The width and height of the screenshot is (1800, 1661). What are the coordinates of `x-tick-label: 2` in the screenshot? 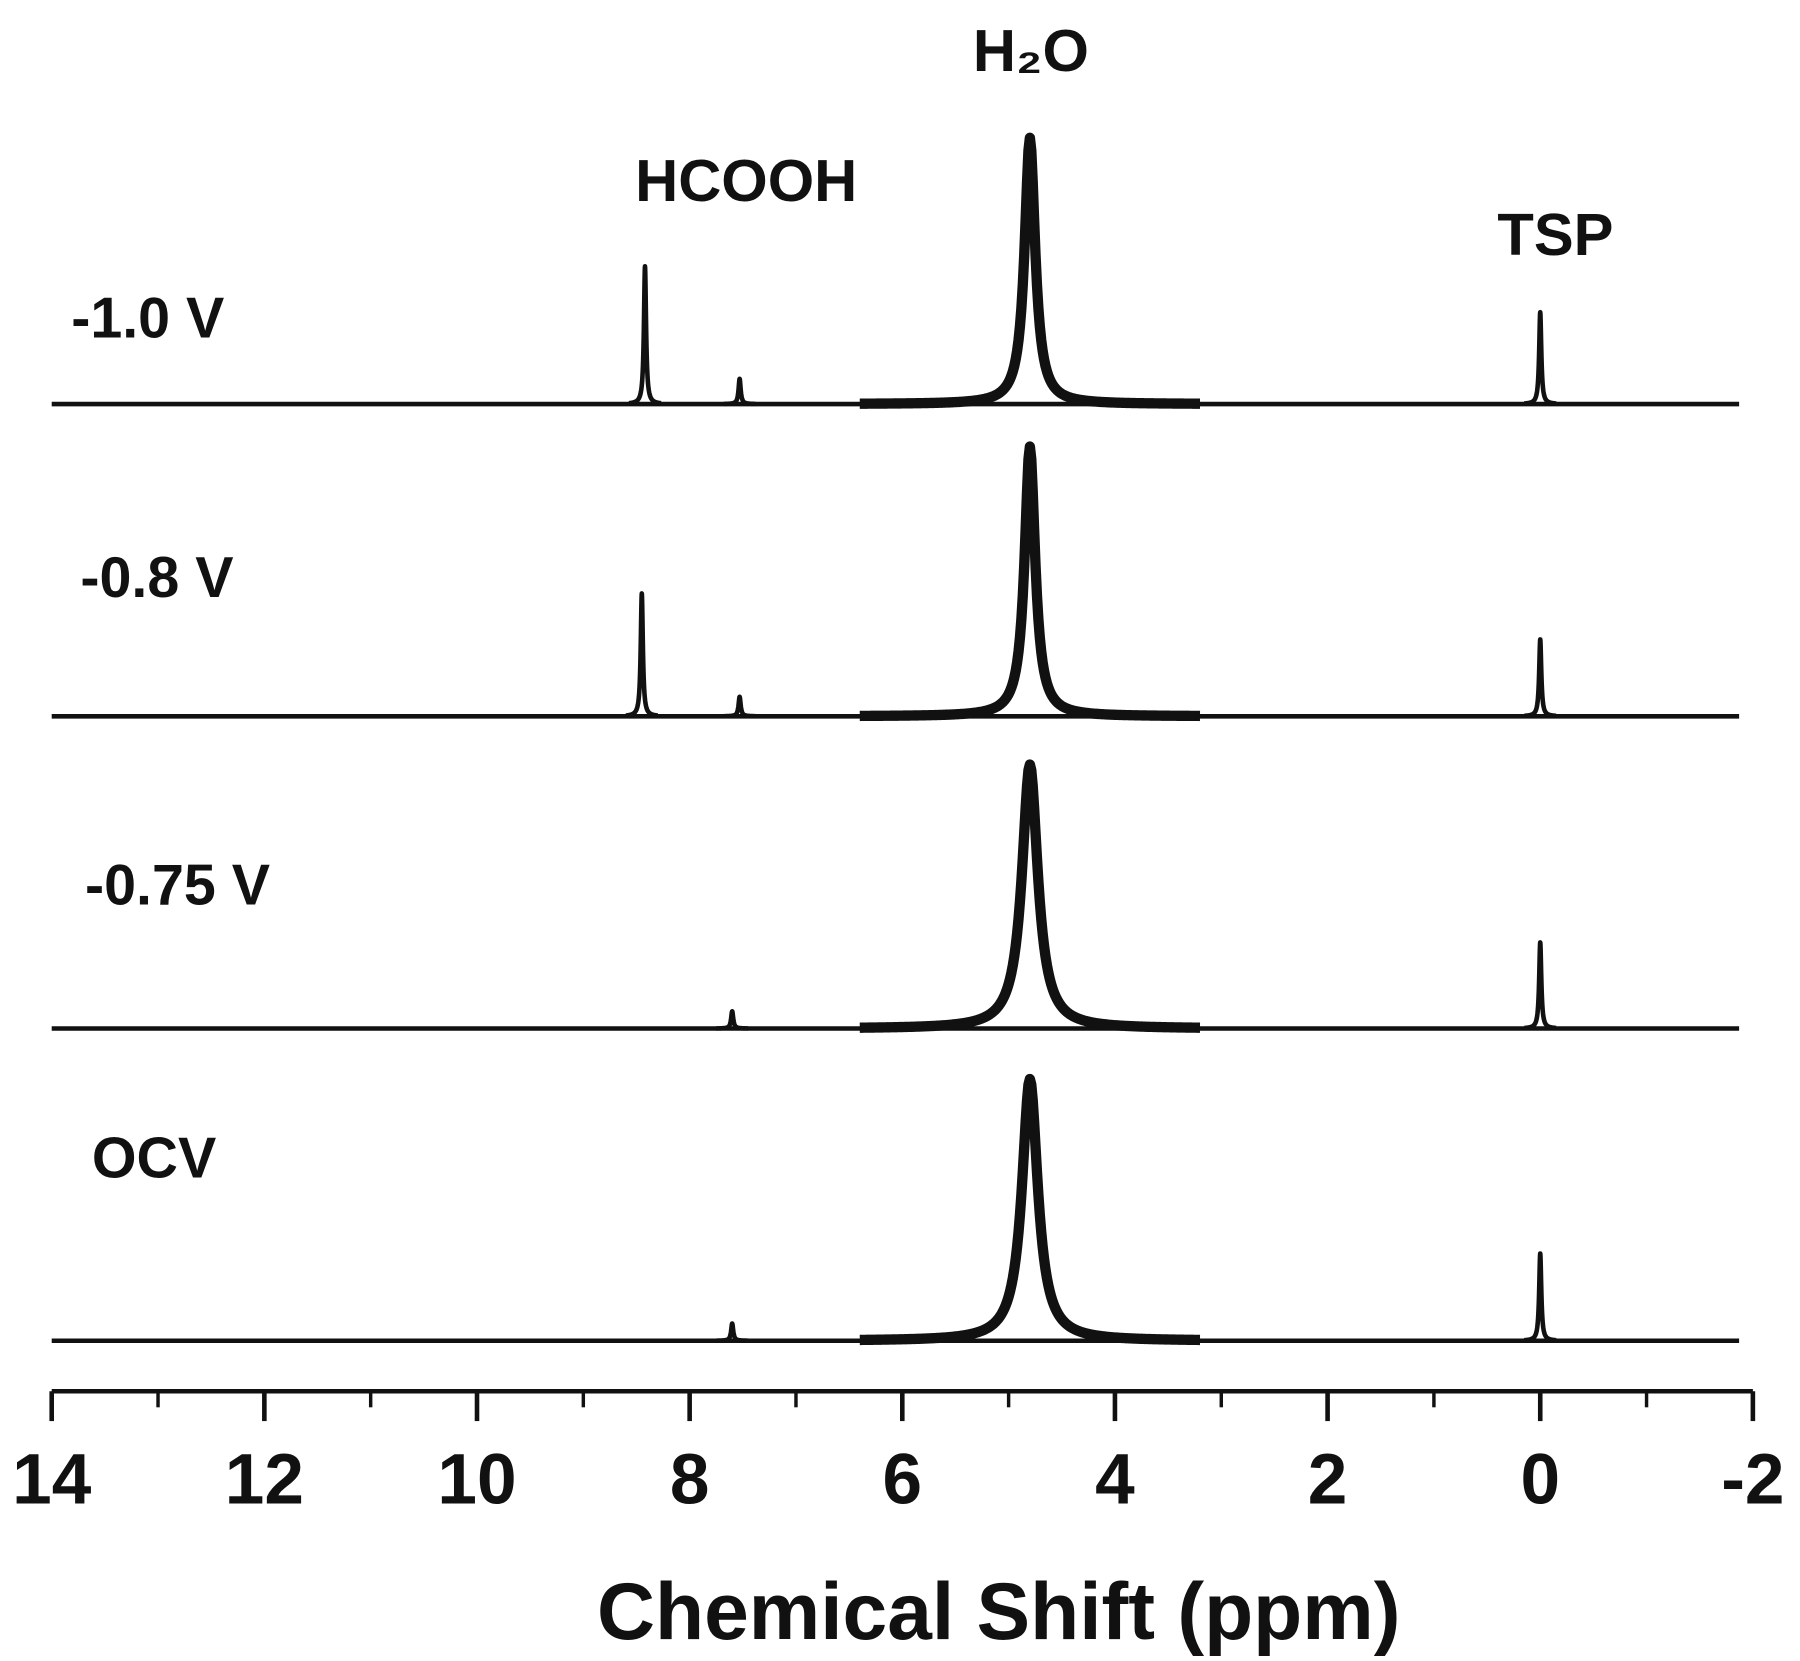 It's located at (1328, 1480).